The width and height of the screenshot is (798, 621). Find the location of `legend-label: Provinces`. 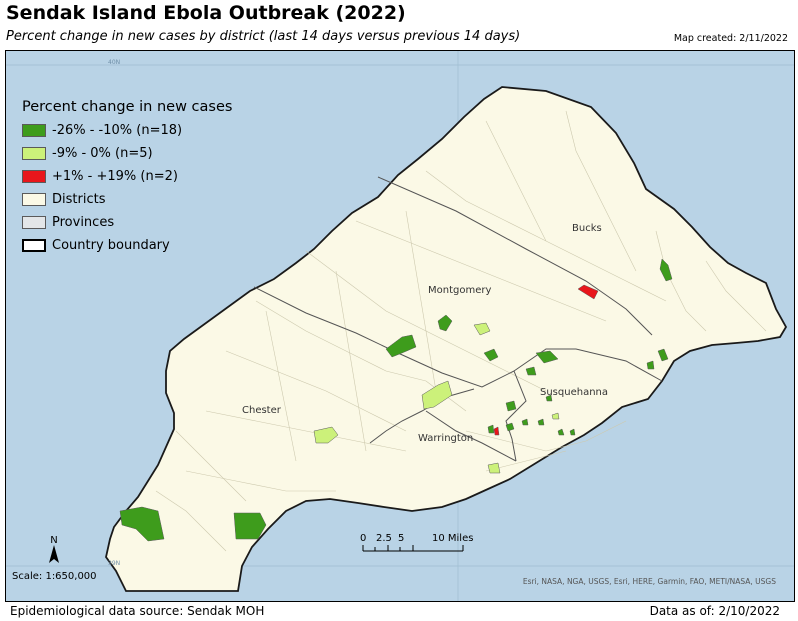

legend-label: Provinces is located at coordinates (83, 222).